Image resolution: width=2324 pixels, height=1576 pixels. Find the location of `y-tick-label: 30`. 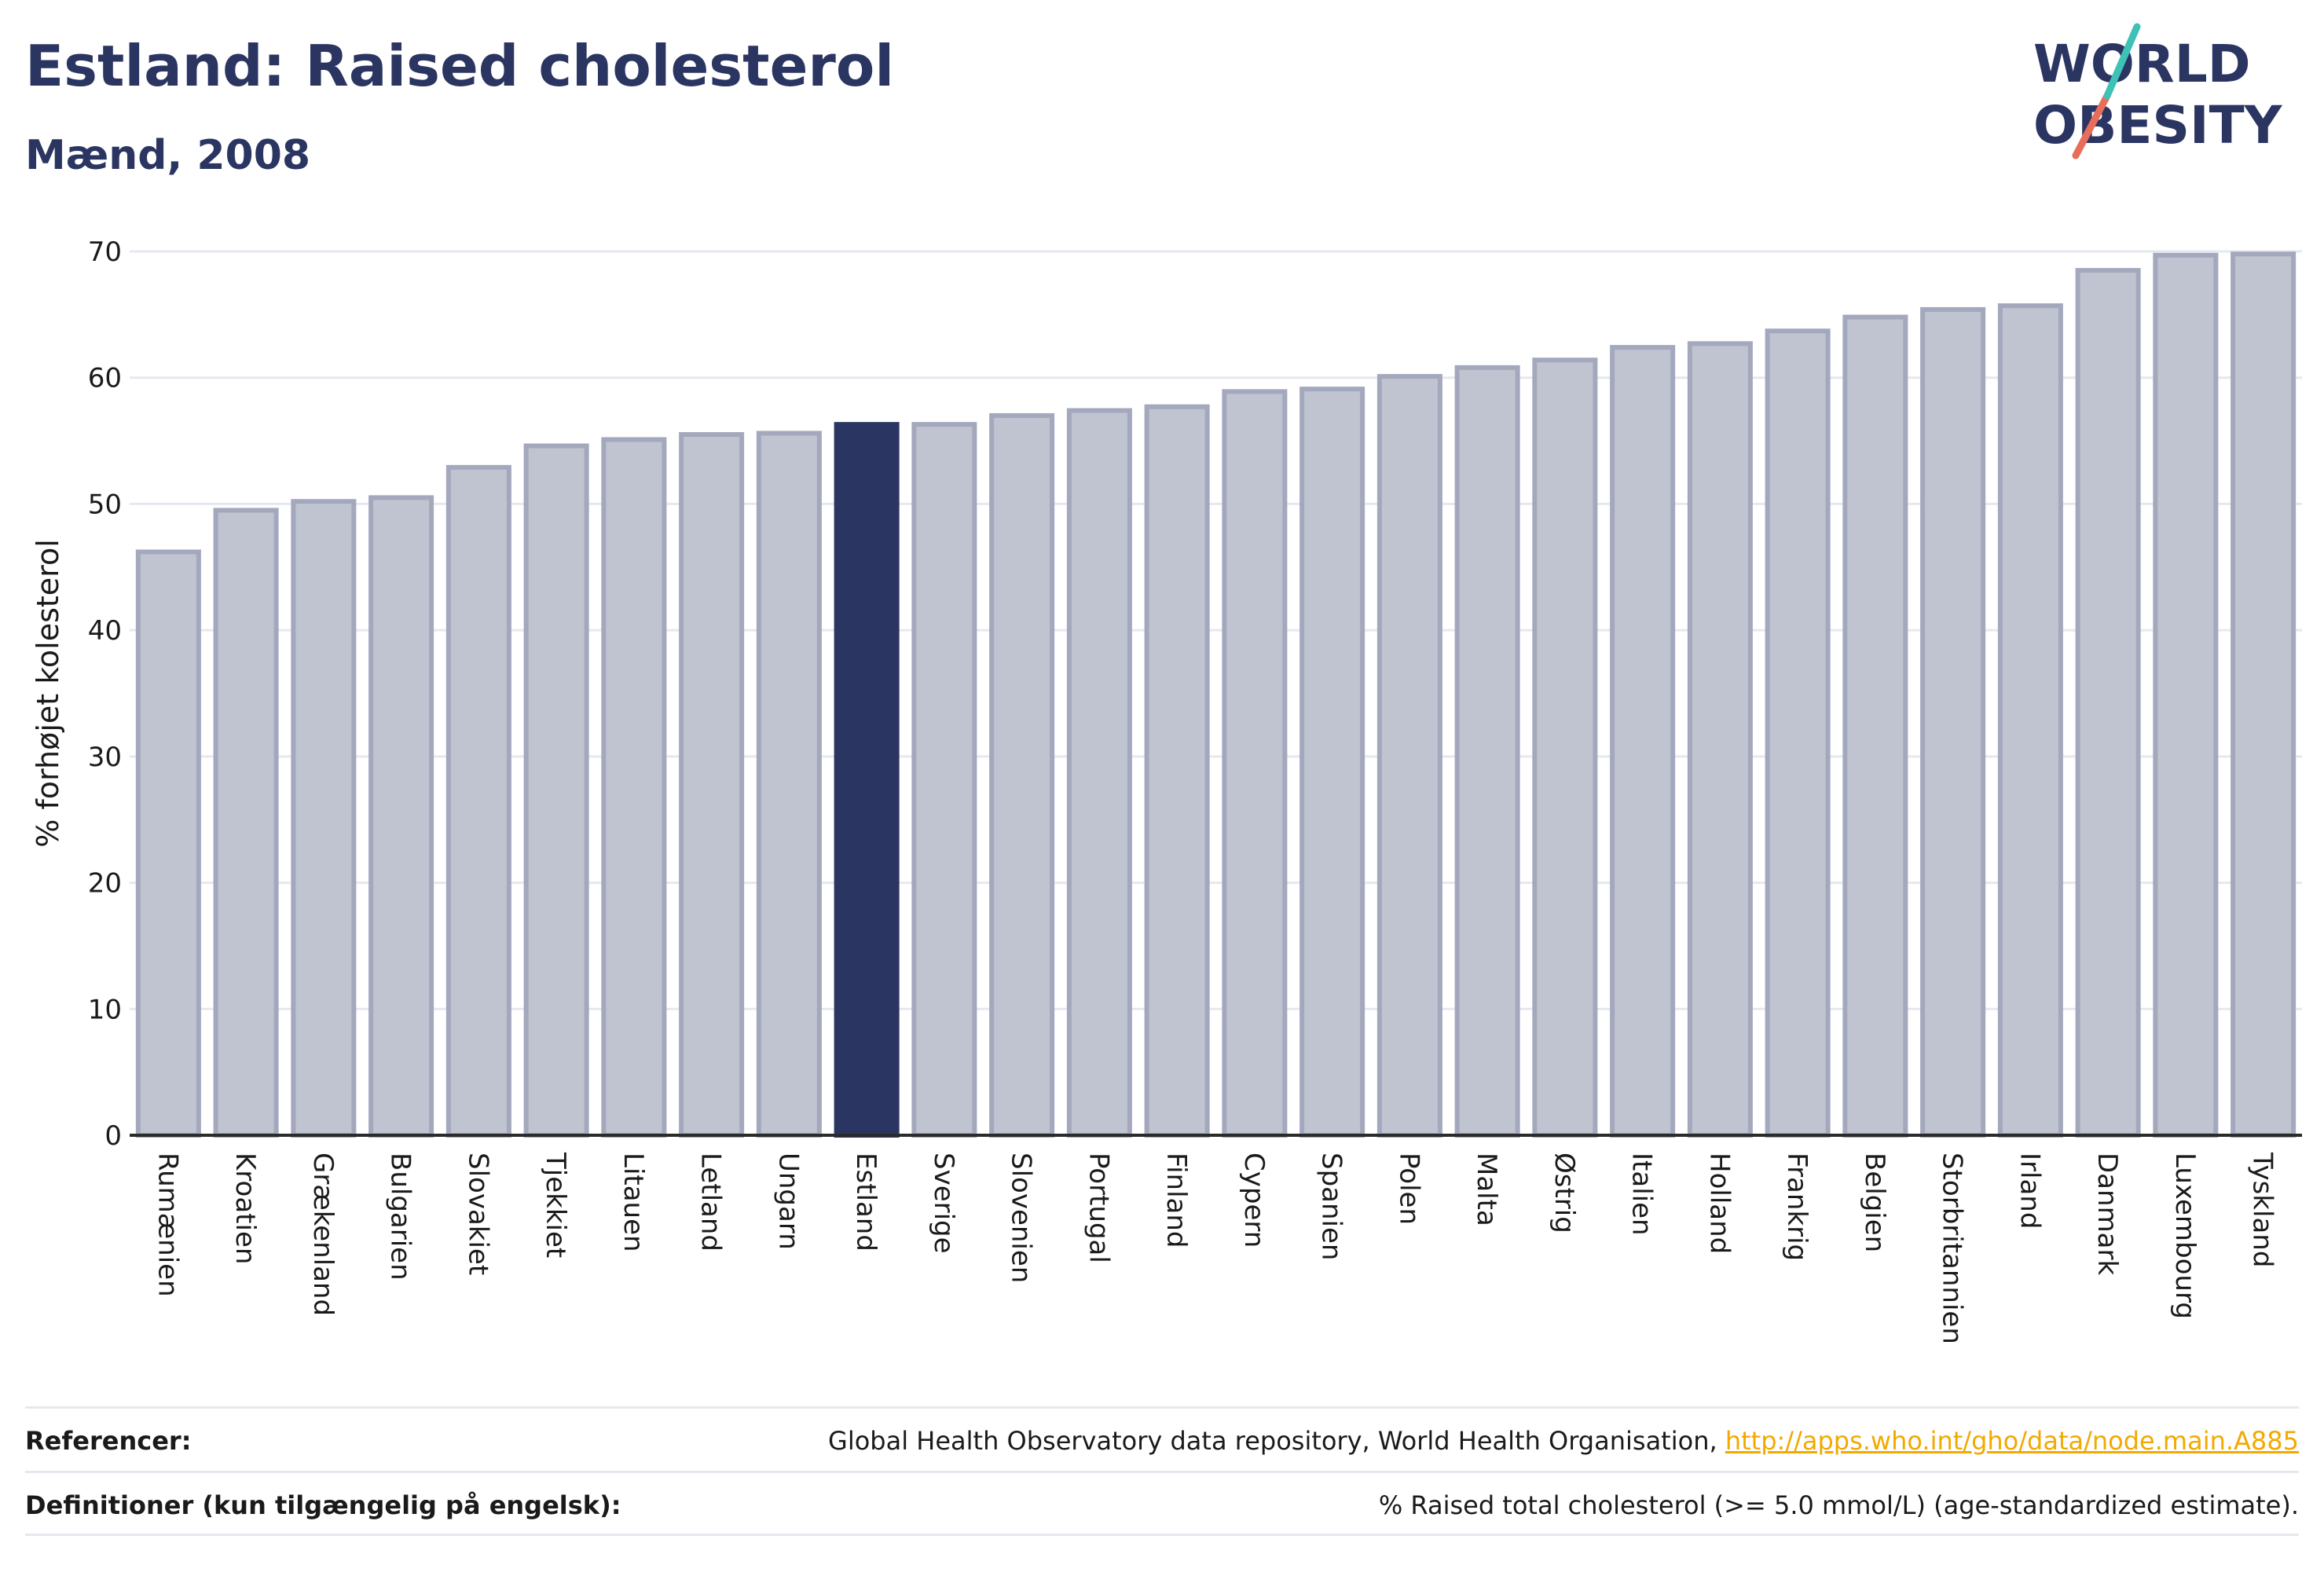

y-tick-label: 30 is located at coordinates (105, 757).